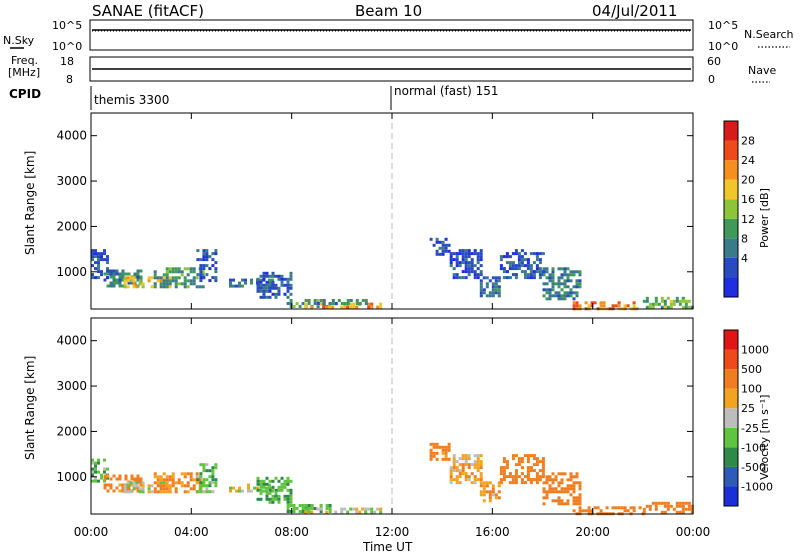  What do you see at coordinates (731, 248) in the screenshot?
I see `power-cbar-swatch` at bounding box center [731, 248].